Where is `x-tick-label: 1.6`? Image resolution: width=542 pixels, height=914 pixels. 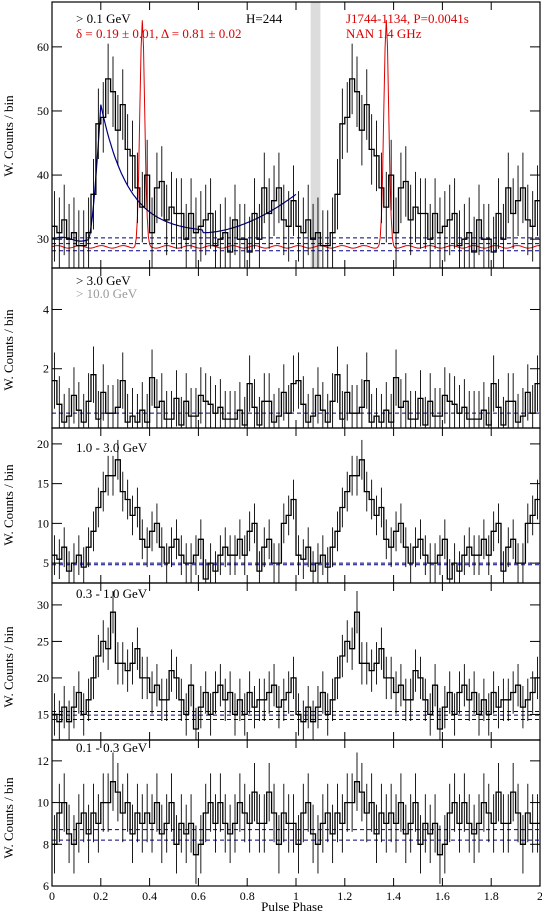
x-tick-label: 1.6 is located at coordinates (442, 896).